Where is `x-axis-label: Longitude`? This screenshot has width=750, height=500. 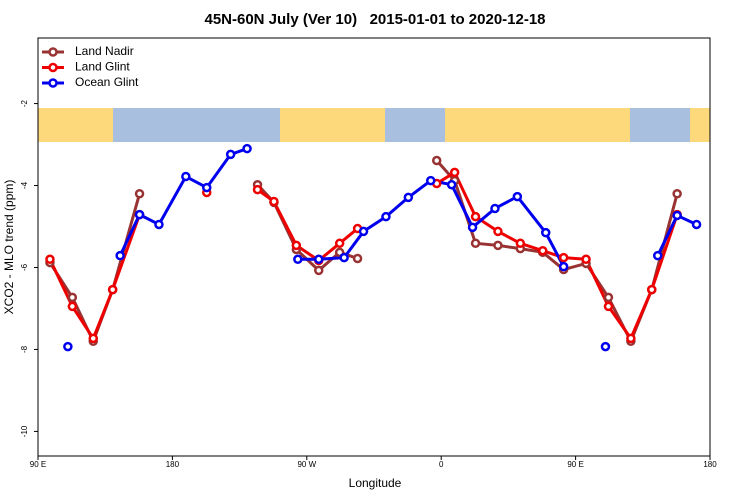 x-axis-label: Longitude is located at coordinates (375, 483).